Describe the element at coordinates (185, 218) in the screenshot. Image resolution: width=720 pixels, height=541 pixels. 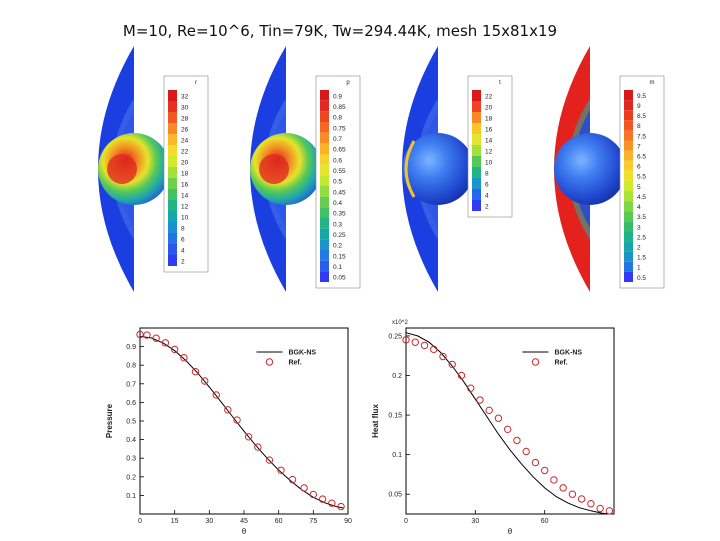
I see `legend-level-label: 10` at that location.